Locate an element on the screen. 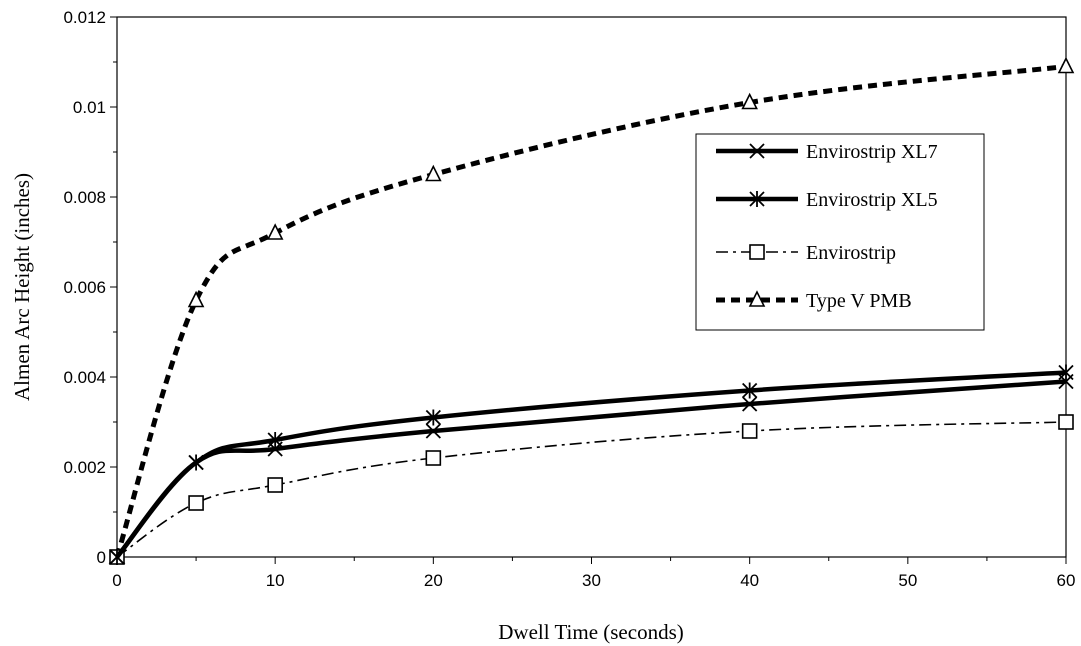 This screenshot has height=646, width=1081. y-axis-title: Almen Arc Height (inches) is located at coordinates (22, 287).